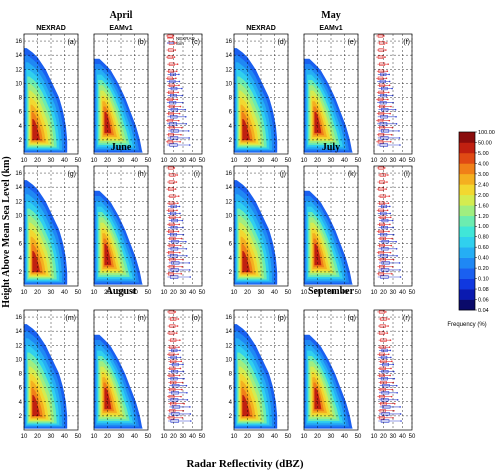 This screenshot has height=475, width=500. Describe the element at coordinates (51, 28) in the screenshot. I see `source-label: NEXRAD` at that location.